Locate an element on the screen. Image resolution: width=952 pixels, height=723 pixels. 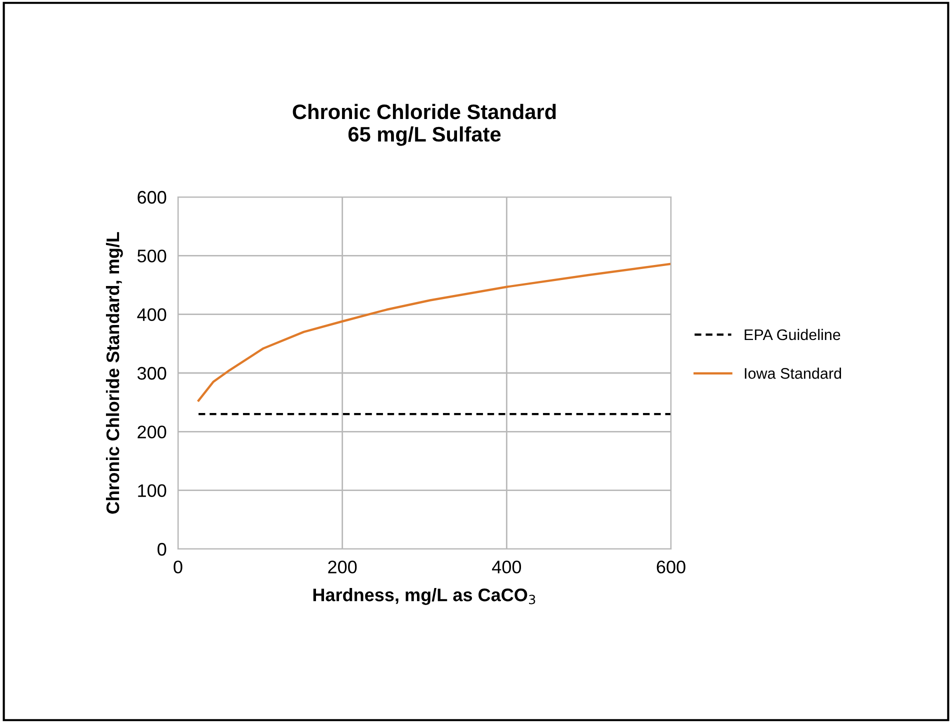
line-series is located at coordinates (434, 332).